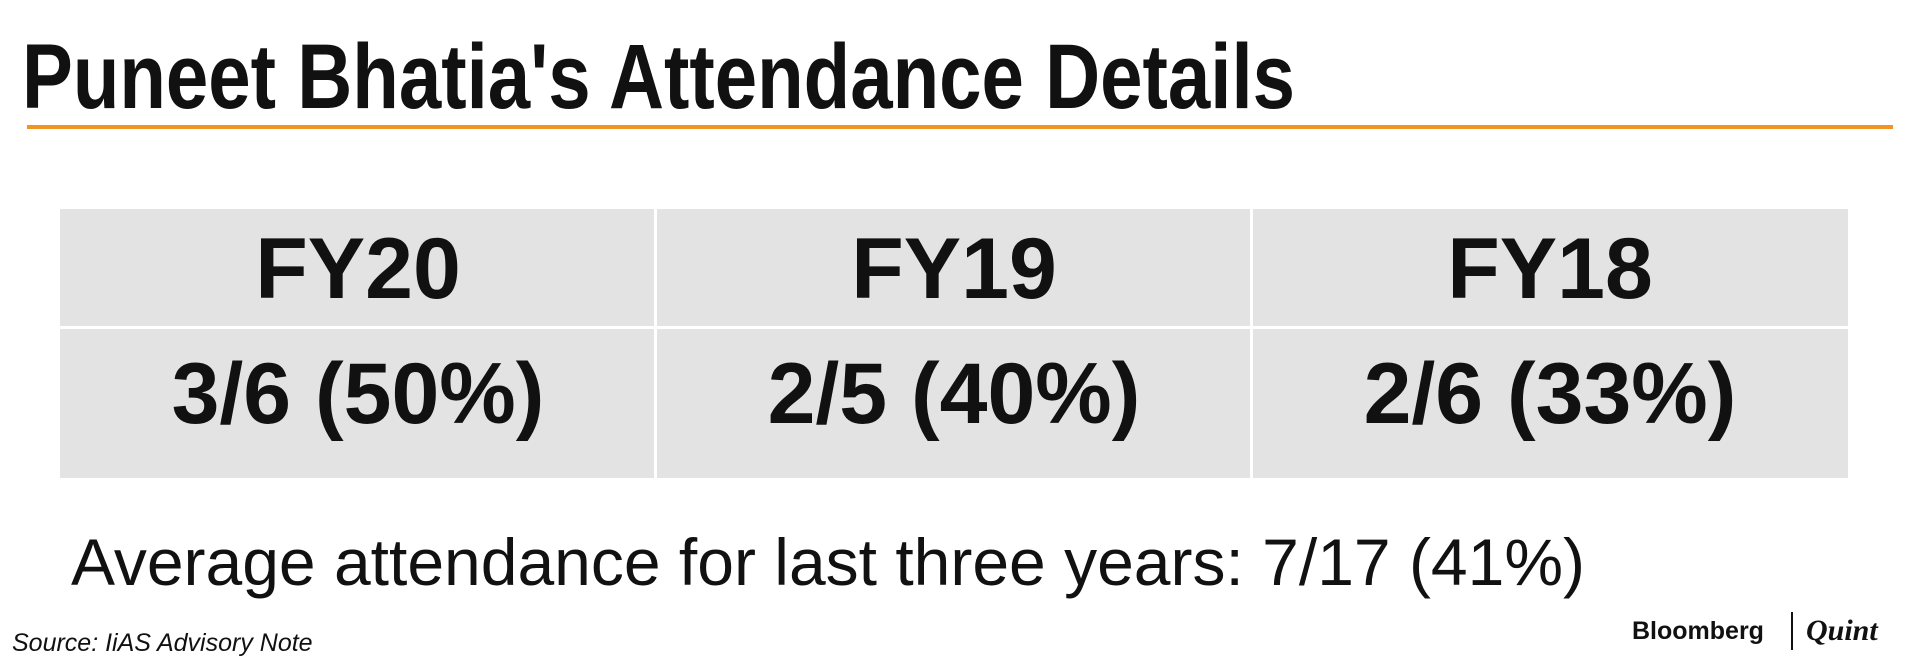  What do you see at coordinates (358, 394) in the screenshot?
I see `cell: 3/6 (50%)` at bounding box center [358, 394].